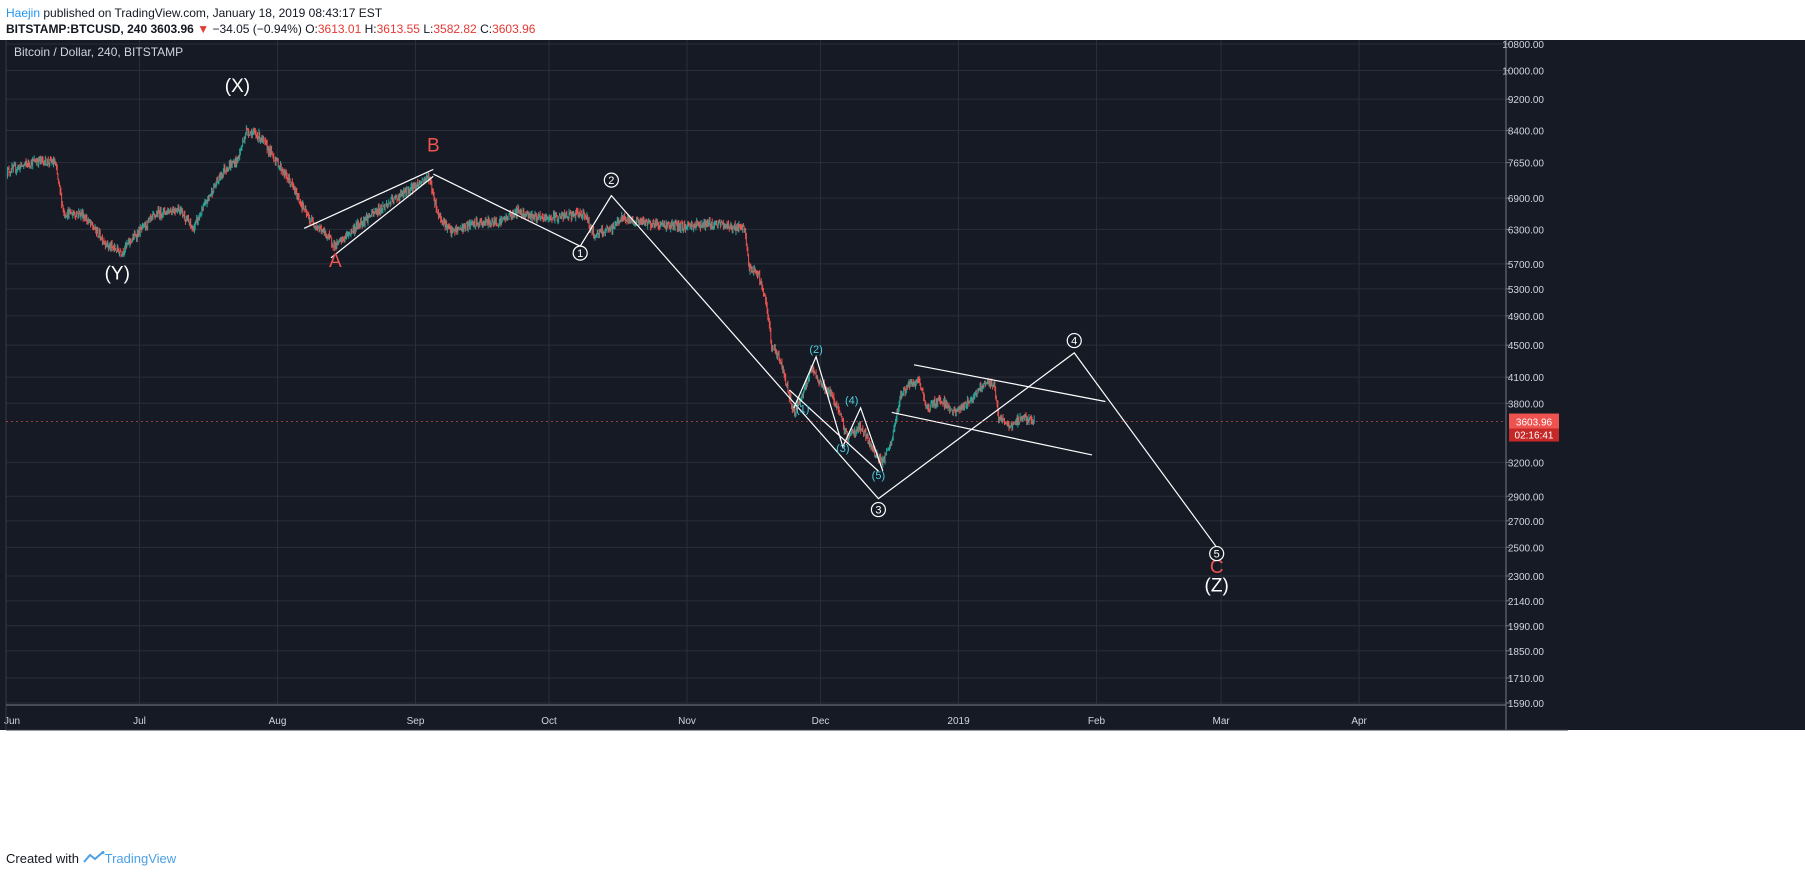 This screenshot has height=877, width=1805. What do you see at coordinates (1526, 652) in the screenshot?
I see `y-tick-label: 1850.00` at bounding box center [1526, 652].